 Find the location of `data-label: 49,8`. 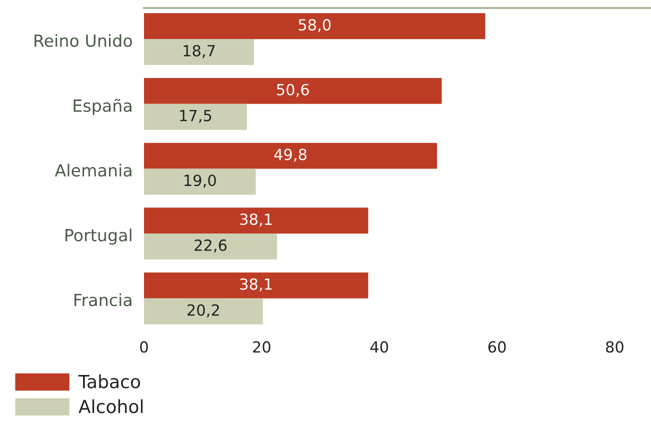

data-label: 49,8 is located at coordinates (290, 155).